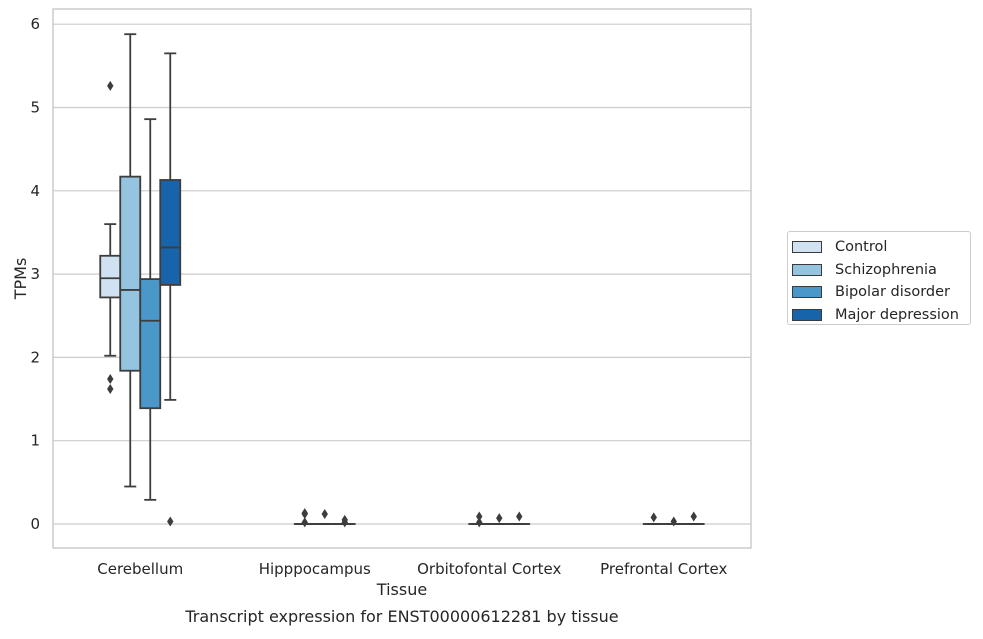  I want to click on legend-label: Schizophrenia, so click(886, 270).